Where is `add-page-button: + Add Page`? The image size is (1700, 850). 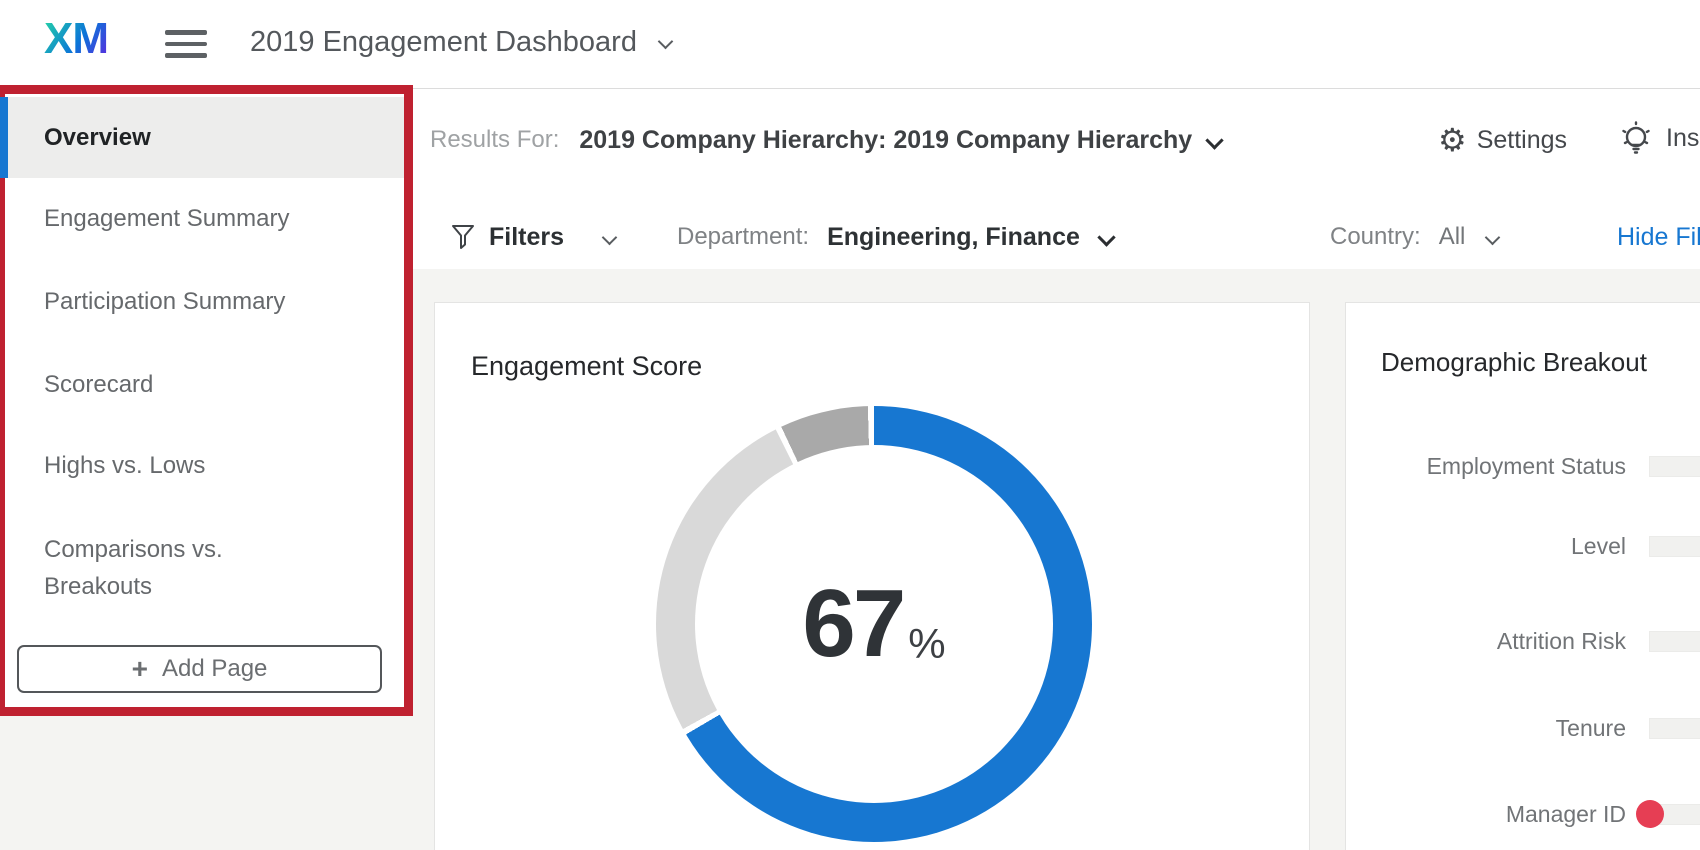
add-page-button: + Add Page is located at coordinates (199, 669).